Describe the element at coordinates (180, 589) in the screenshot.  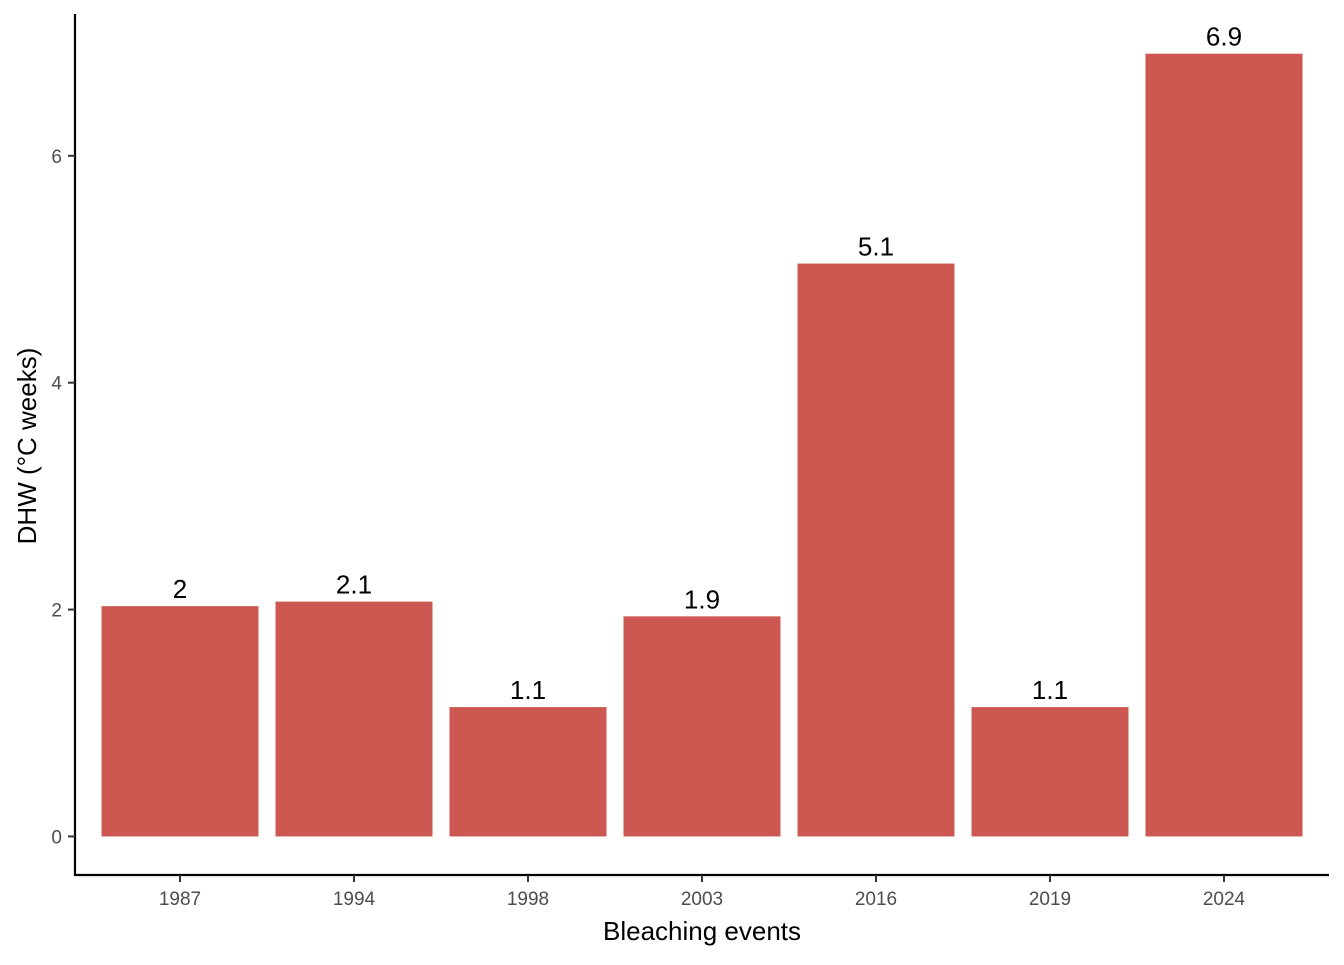
I see `data-label-1987: 2` at that location.